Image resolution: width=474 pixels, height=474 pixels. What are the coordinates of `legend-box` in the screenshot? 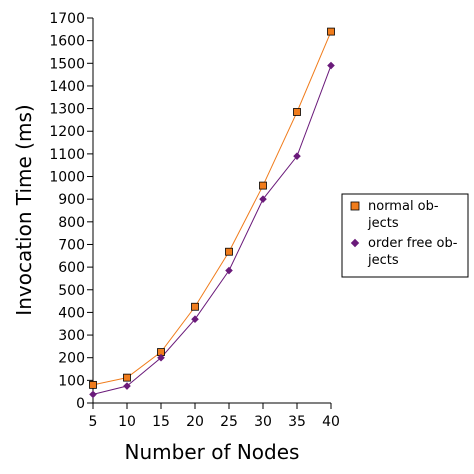 It's located at (405, 235).